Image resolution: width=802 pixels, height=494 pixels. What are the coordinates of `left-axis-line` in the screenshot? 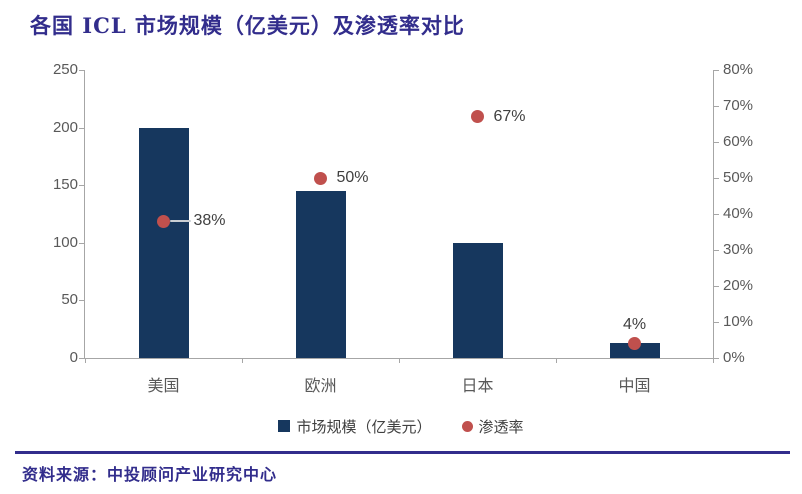 It's located at (84, 214).